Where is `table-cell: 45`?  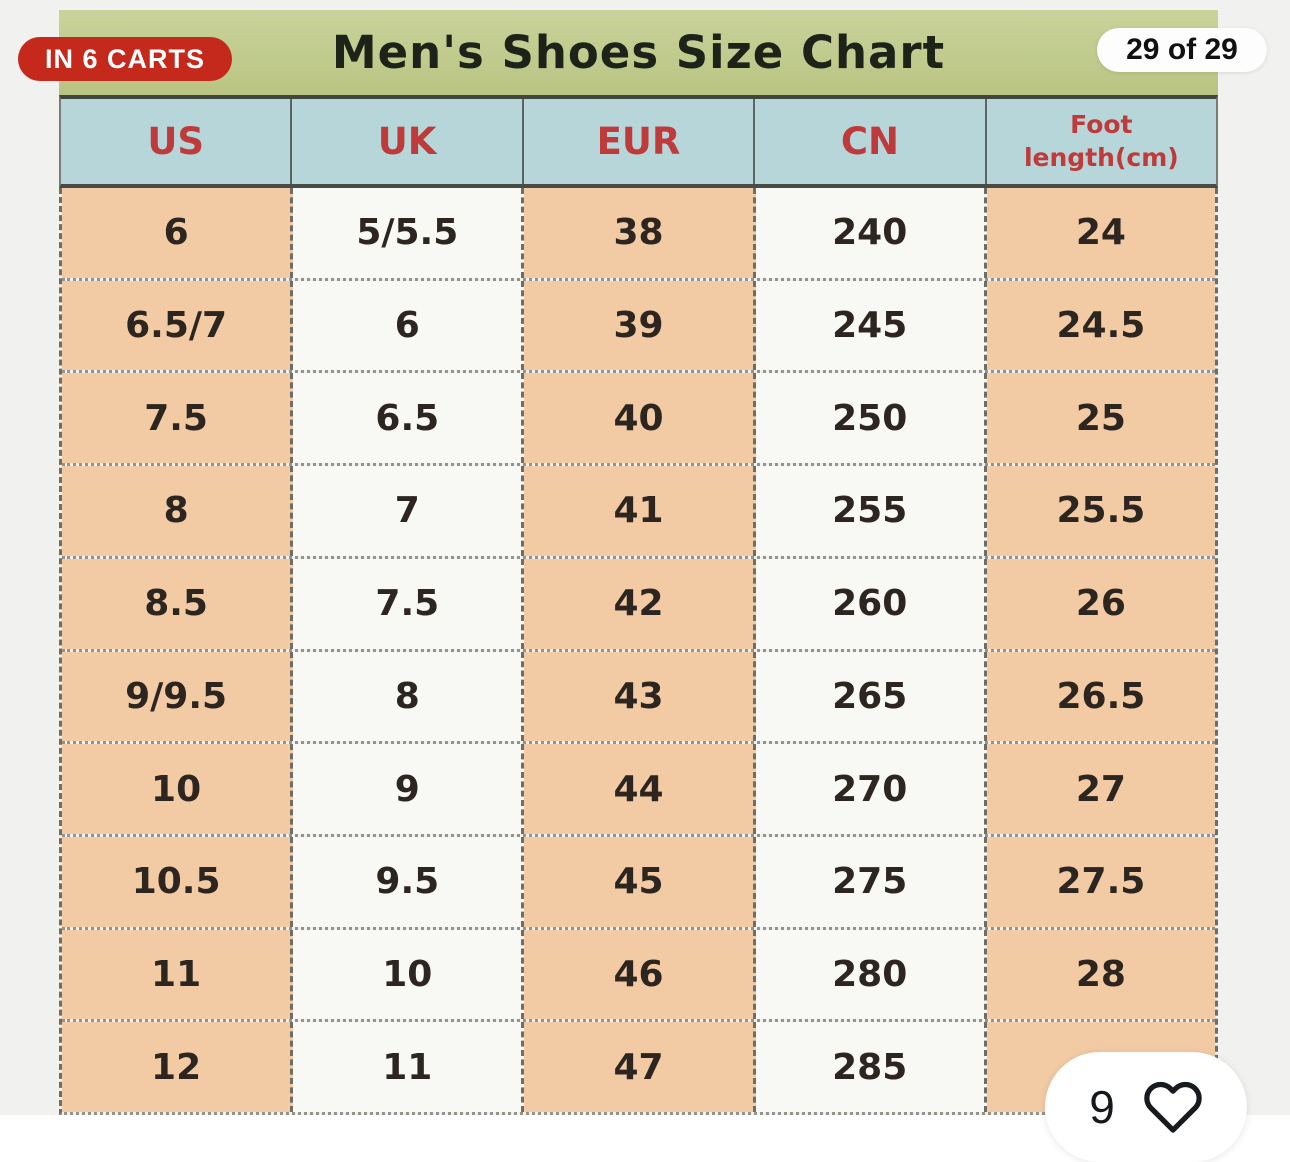
table-cell: 45 is located at coordinates (640, 881).